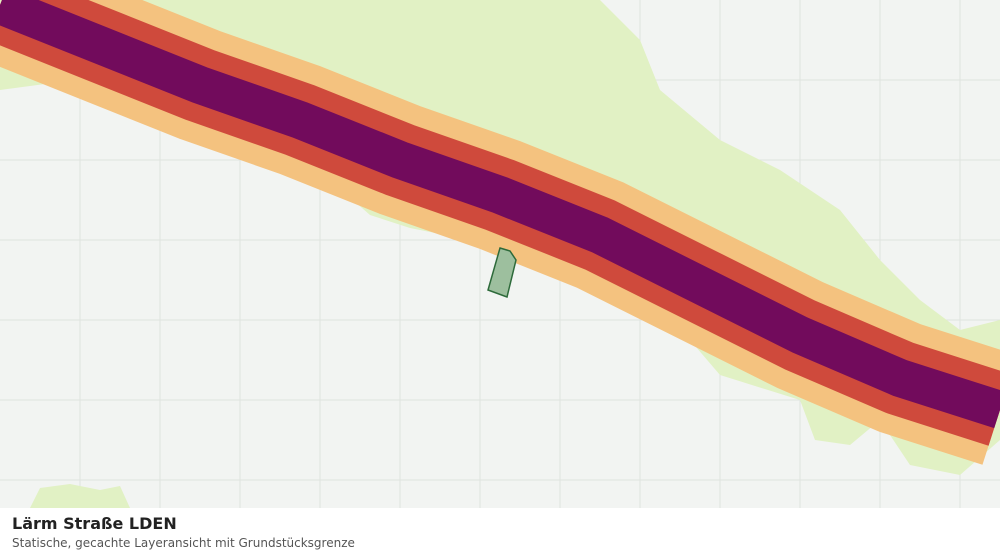 The image size is (1000, 560). What do you see at coordinates (94, 523) in the screenshot?
I see `layer-title: Lärm Straße LDEN` at bounding box center [94, 523].